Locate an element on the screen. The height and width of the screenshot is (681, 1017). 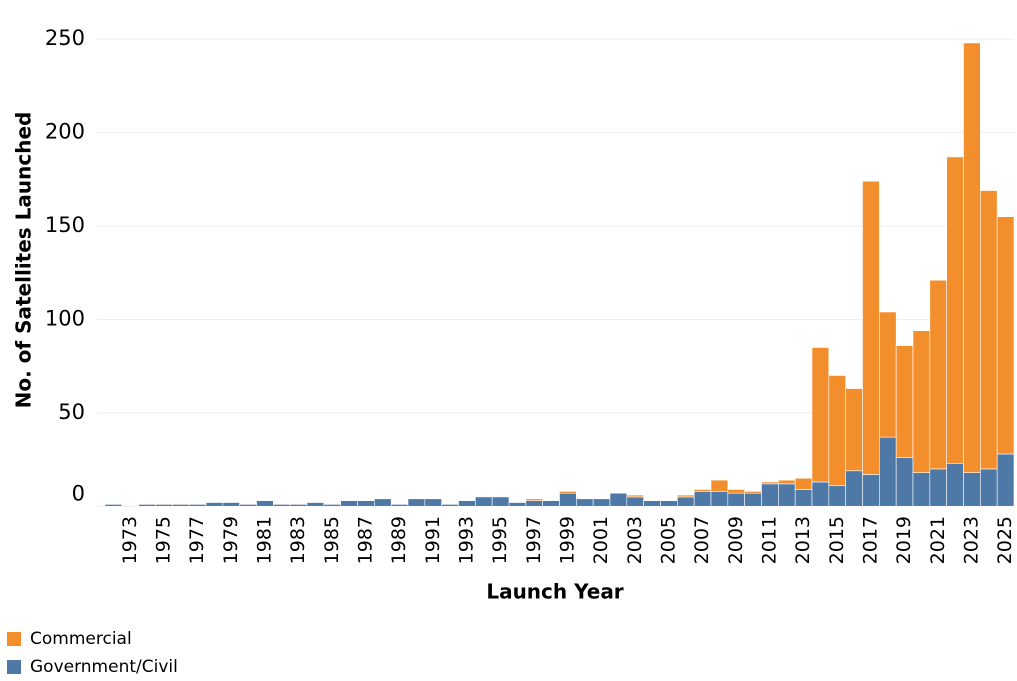
x-tick-label: 2015 is located at coordinates (837, 540).